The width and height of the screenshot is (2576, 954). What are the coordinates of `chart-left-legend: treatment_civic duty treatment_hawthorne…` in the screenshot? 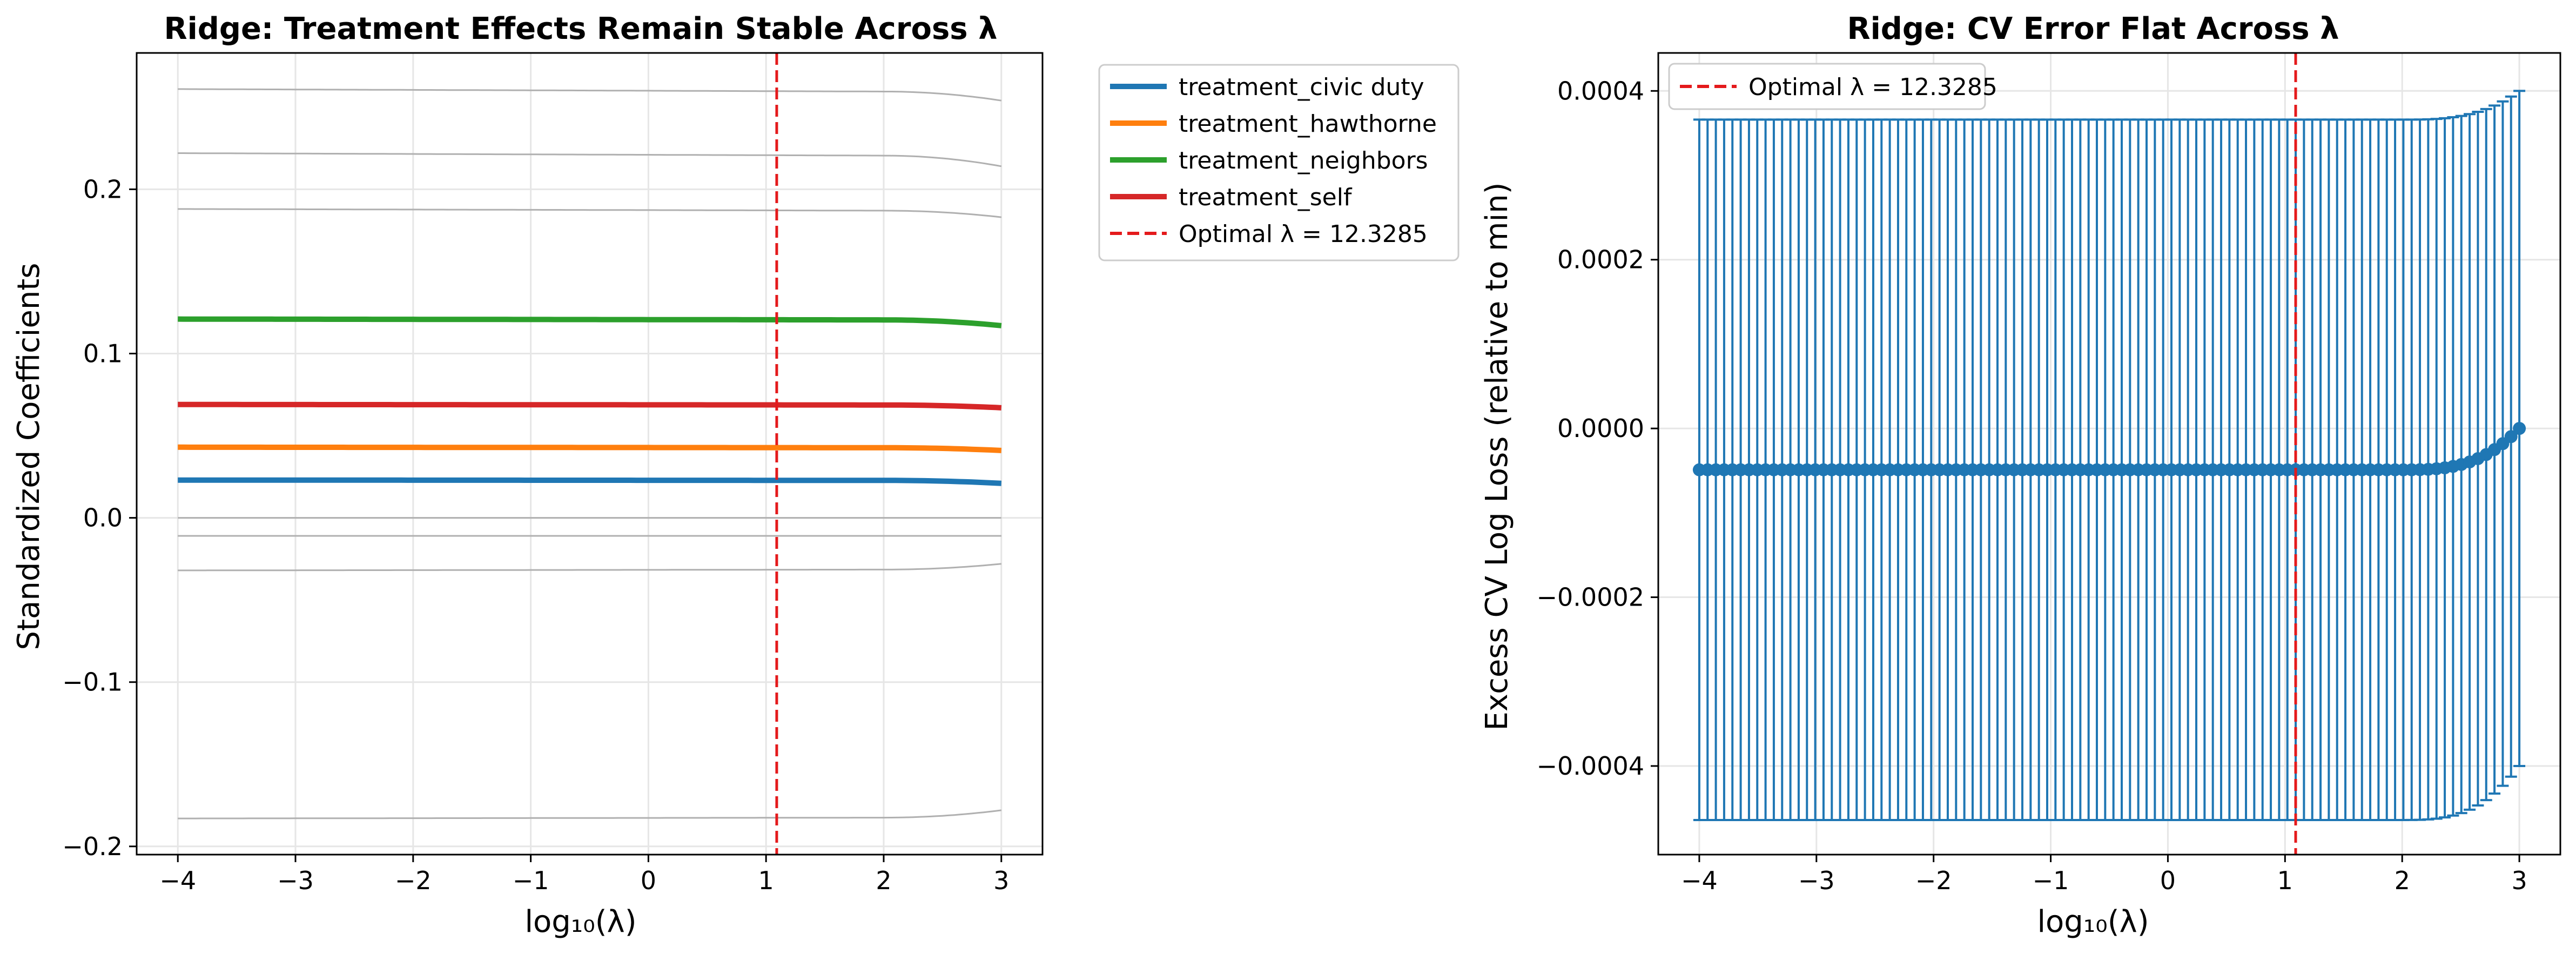 It's located at (1278, 162).